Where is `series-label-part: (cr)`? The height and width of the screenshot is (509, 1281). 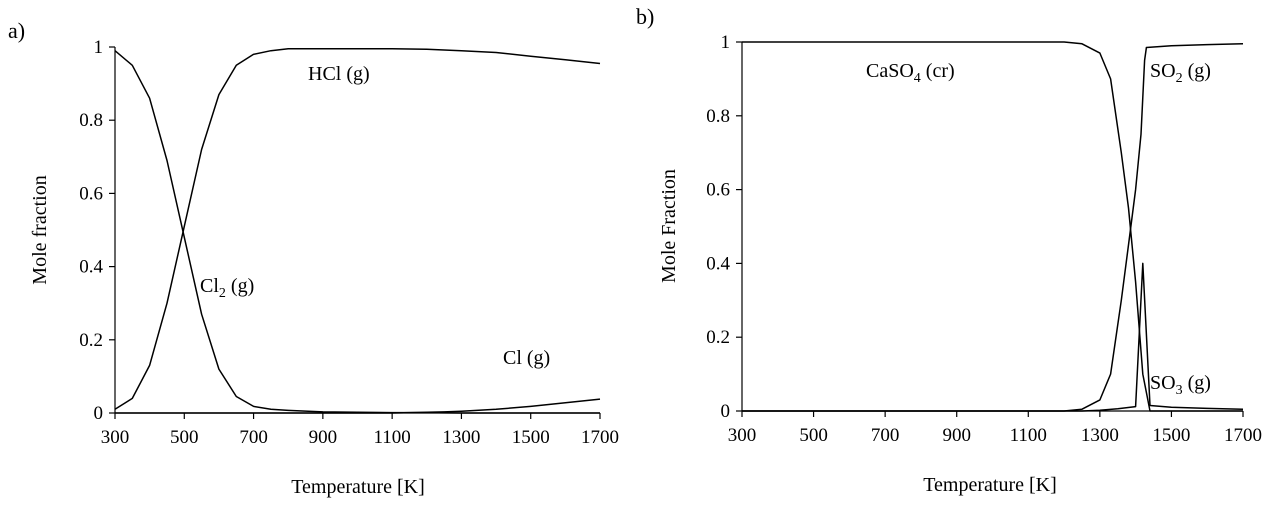 series-label-part: (cr) is located at coordinates (938, 71).